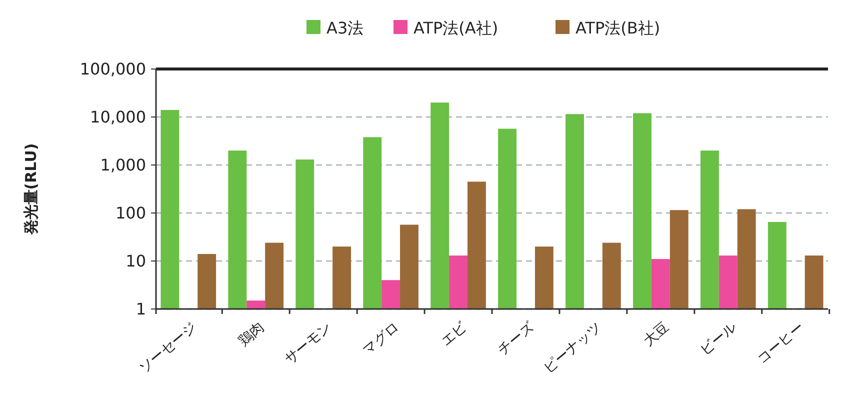  I want to click on y-tick-label: 100,000, so click(113, 69).